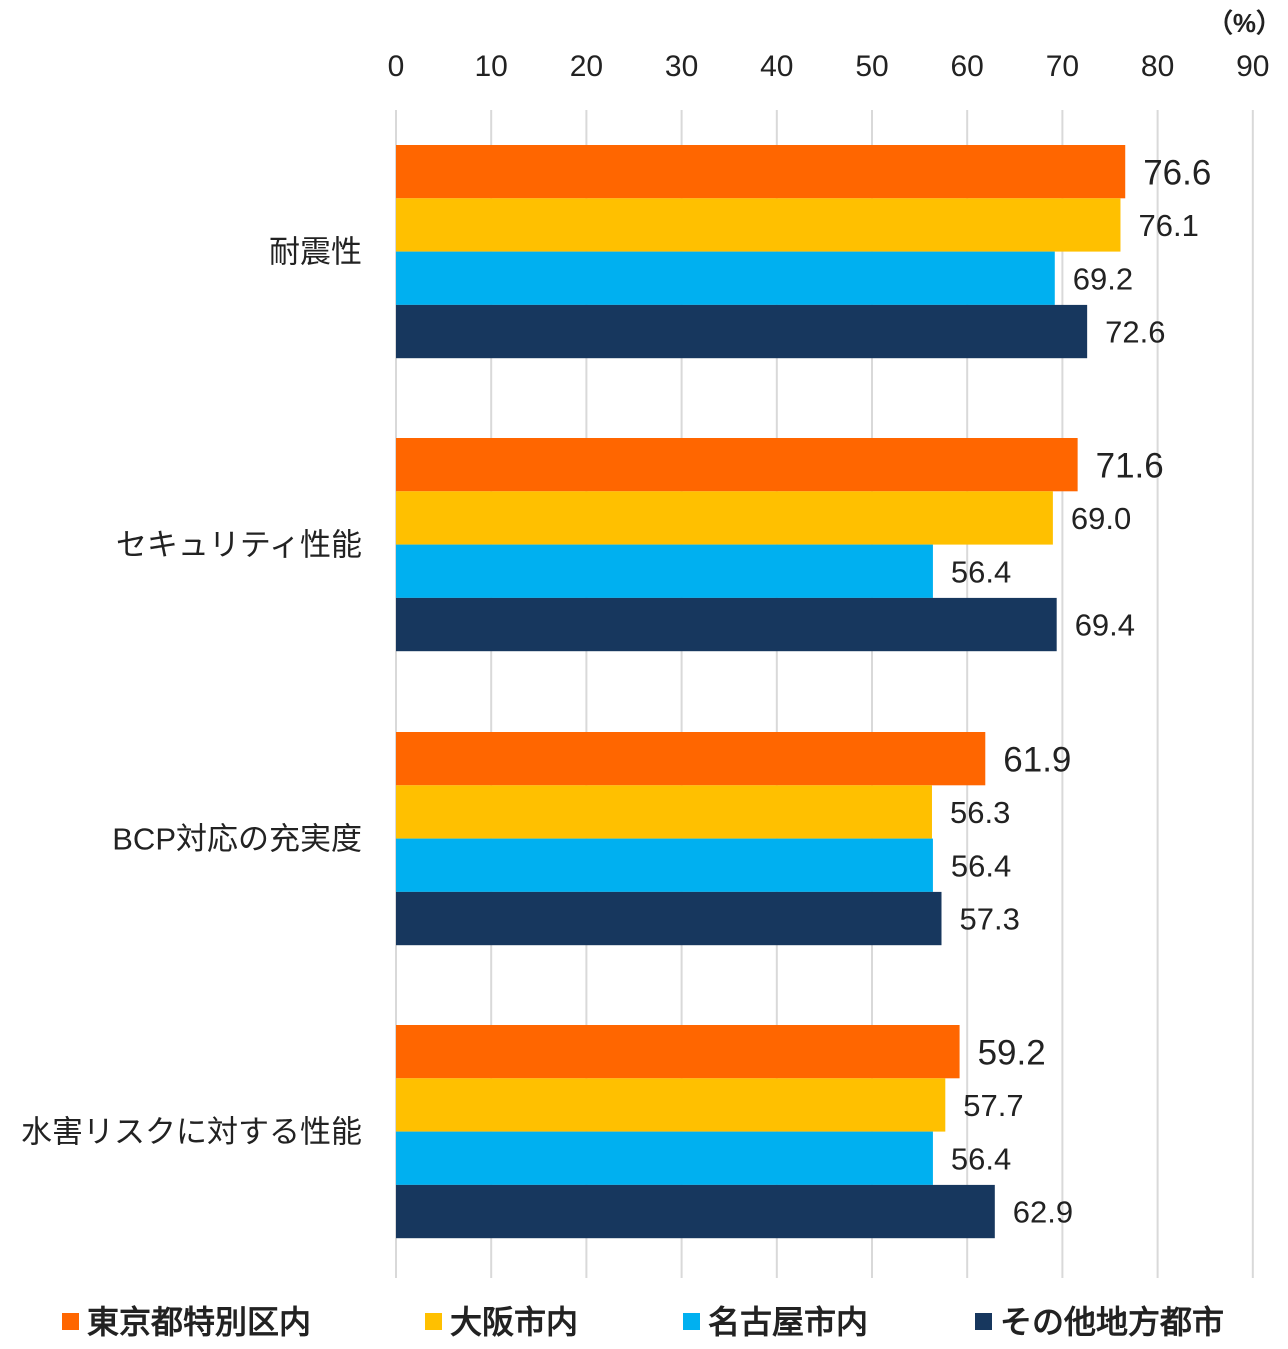 The image size is (1288, 1349). What do you see at coordinates (1244, 23) in the screenshot?
I see `unit-label: （%）` at bounding box center [1244, 23].